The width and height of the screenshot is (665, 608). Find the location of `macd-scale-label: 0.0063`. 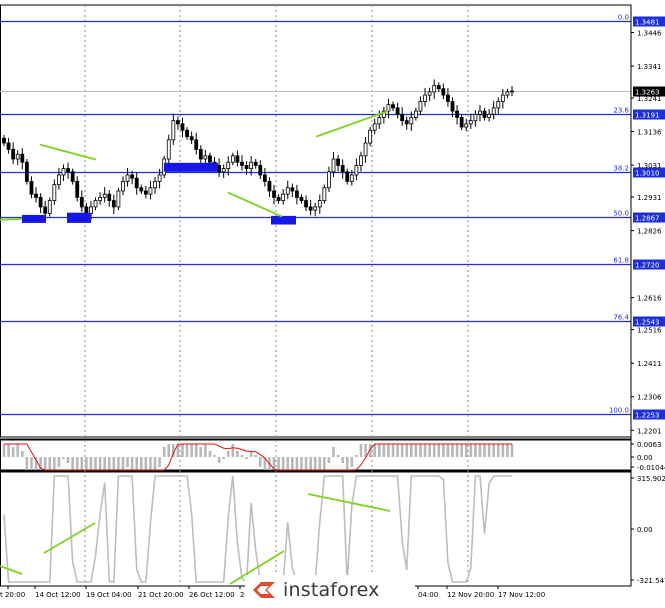

macd-scale-label: 0.0063 is located at coordinates (649, 445).